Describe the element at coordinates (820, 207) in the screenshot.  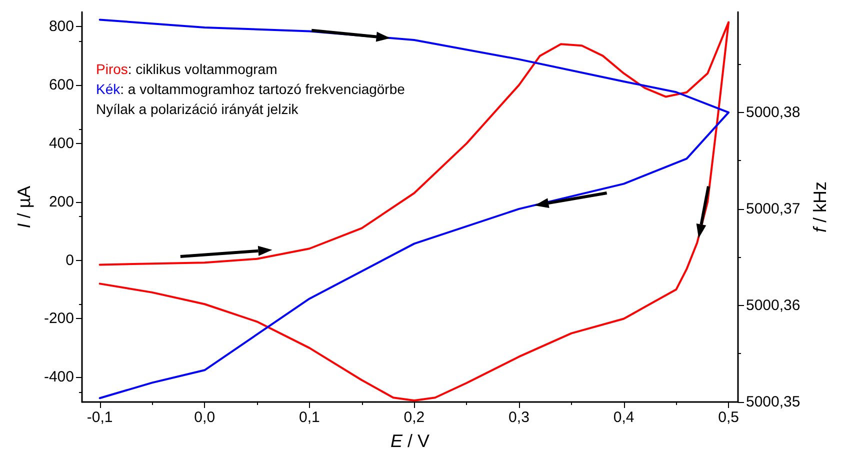
I see `y2-axis-title: f / kHz` at that location.